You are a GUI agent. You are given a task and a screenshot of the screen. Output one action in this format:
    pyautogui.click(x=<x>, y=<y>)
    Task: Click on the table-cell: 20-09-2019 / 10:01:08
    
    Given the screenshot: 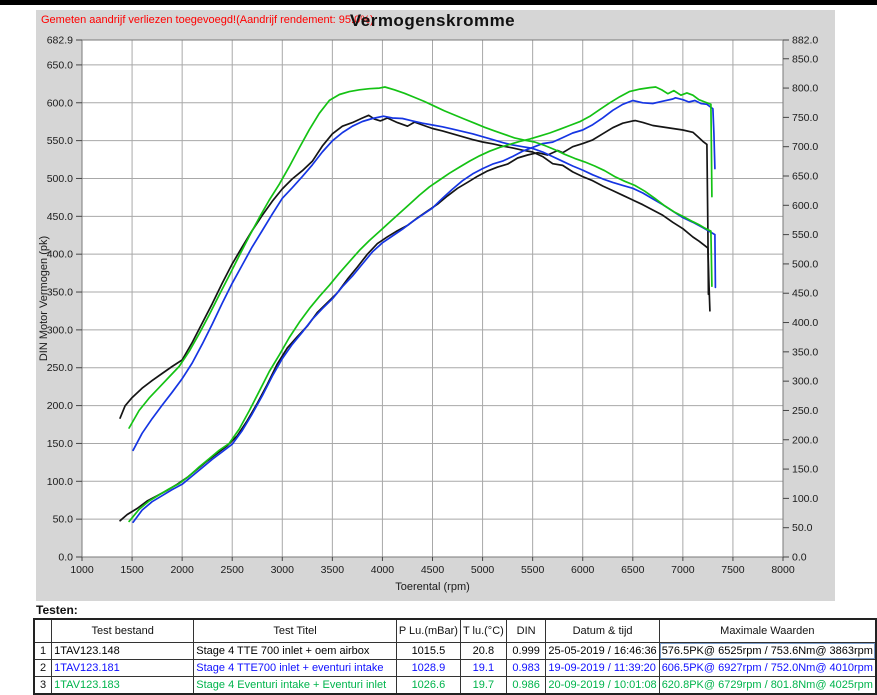 What is the action you would take?
    pyautogui.click(x=602, y=685)
    